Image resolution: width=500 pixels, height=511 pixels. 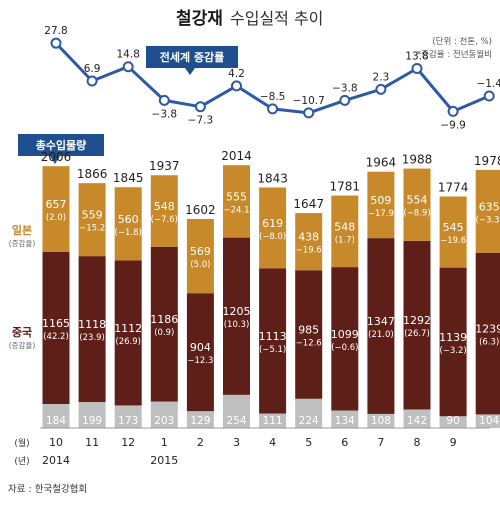 What do you see at coordinates (272, 223) in the screenshot?
I see `japan-value-label: 619` at bounding box center [272, 223].